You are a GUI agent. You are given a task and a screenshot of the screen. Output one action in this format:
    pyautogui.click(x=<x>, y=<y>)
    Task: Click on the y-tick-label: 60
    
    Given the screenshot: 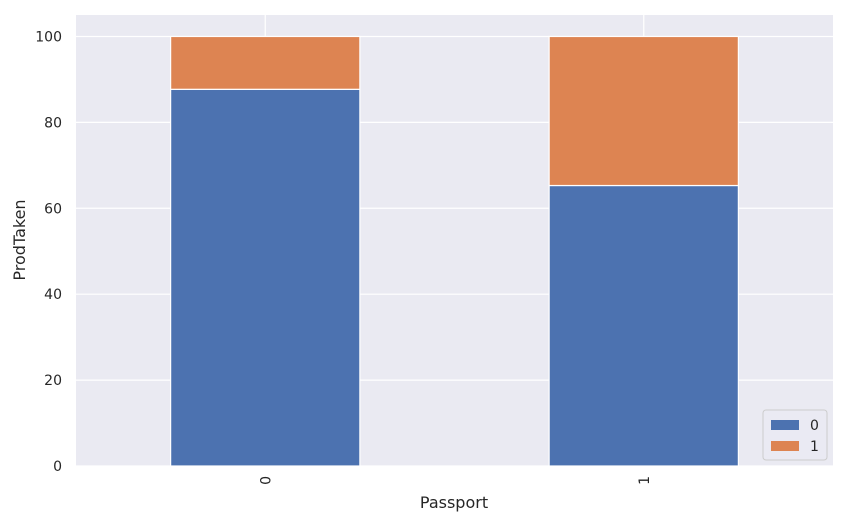 What is the action you would take?
    pyautogui.click(x=53, y=209)
    